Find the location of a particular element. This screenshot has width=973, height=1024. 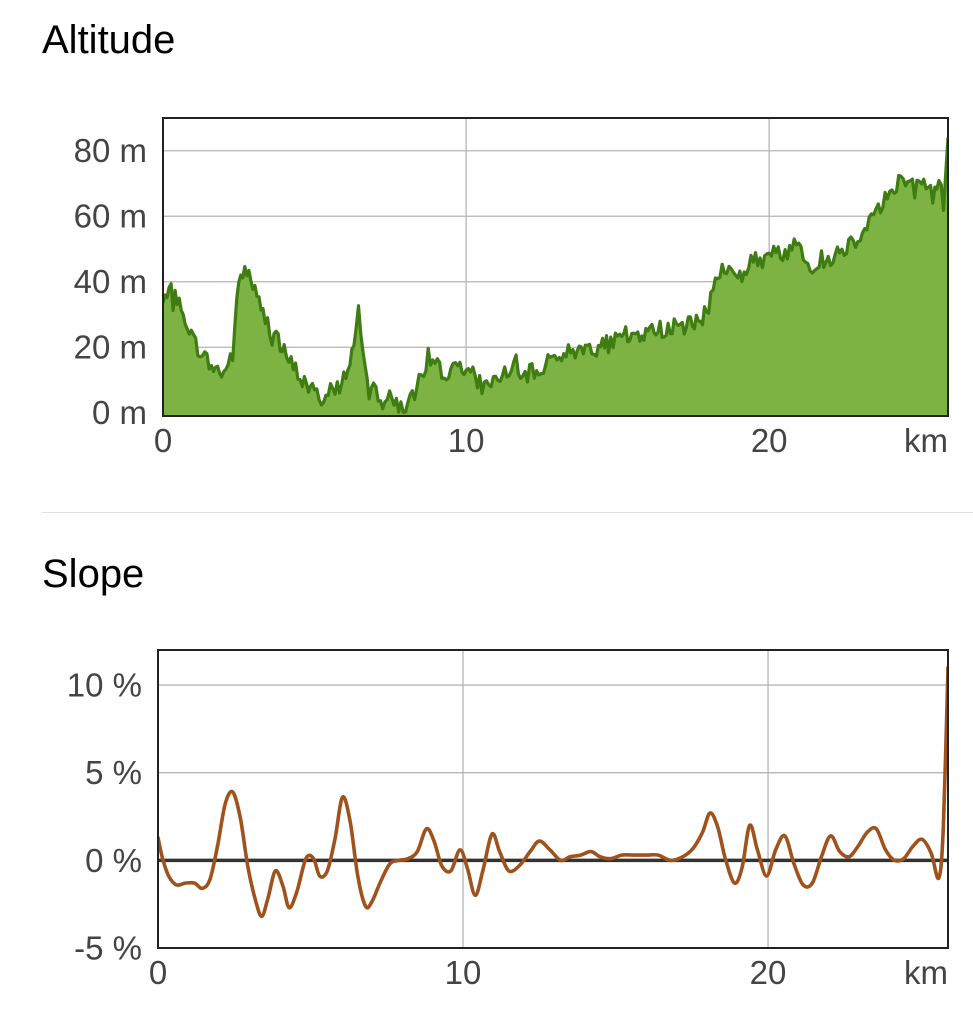

section-divider is located at coordinates (507, 512).